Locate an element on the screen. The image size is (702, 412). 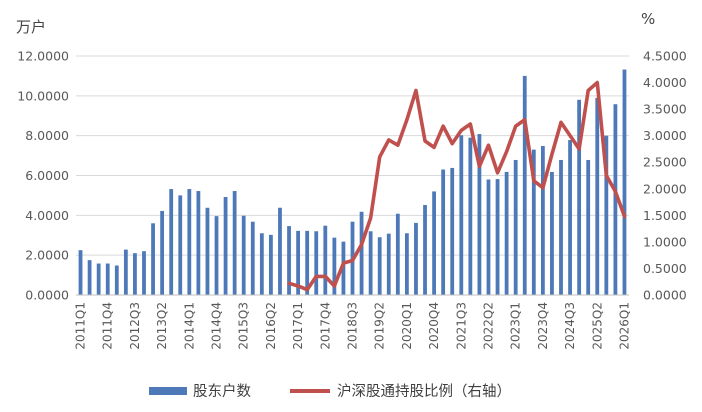
y-right-tick-label: 4.0000 is located at coordinates (665, 82).